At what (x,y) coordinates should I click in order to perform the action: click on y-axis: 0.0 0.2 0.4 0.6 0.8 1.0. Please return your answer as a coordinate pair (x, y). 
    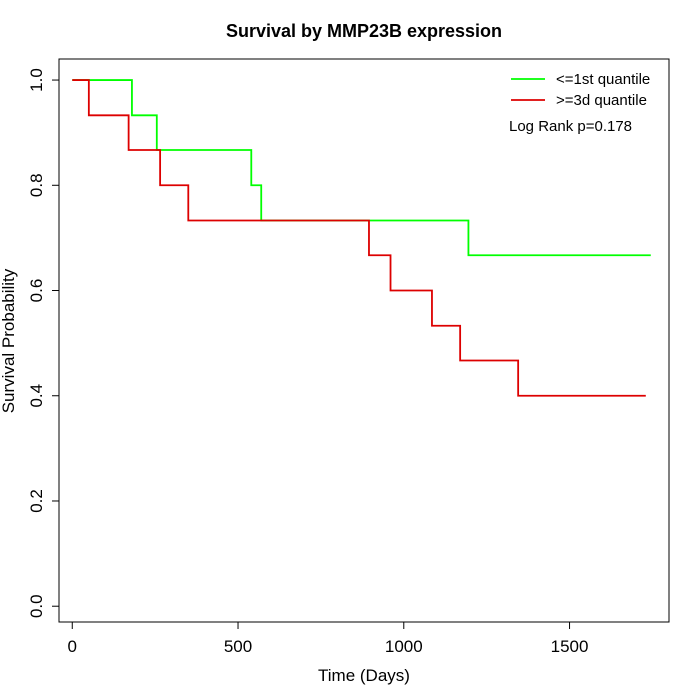
    Looking at the image, I should click on (43, 343).